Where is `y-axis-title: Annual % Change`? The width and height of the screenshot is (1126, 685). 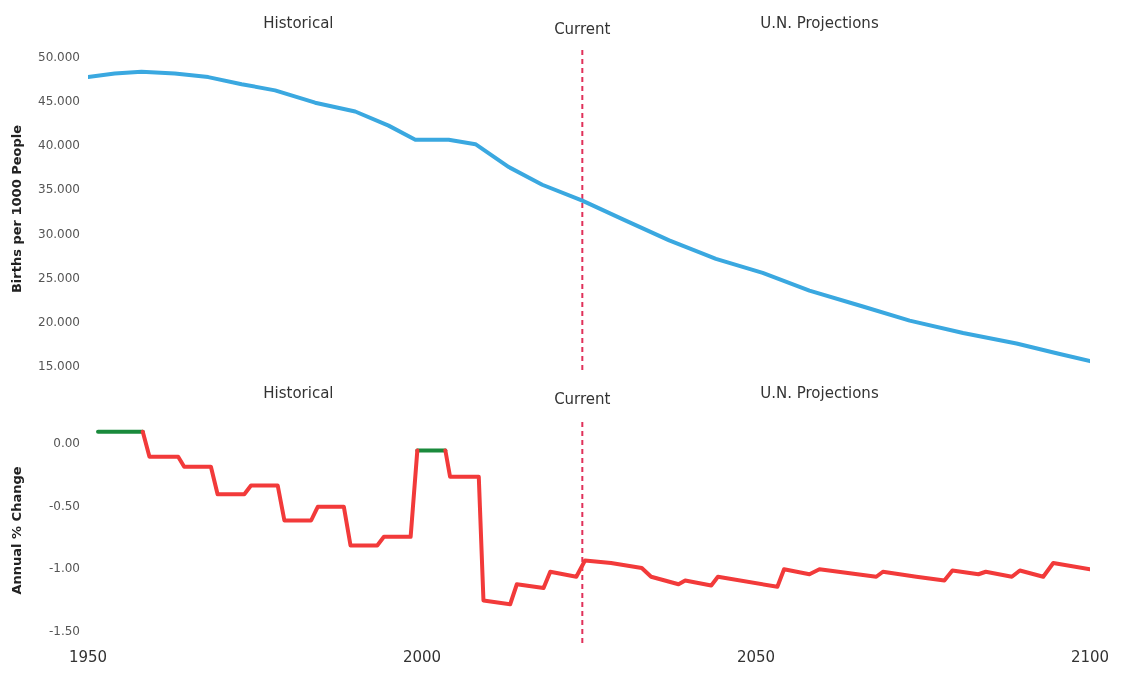
y-axis-title: Annual % Change is located at coordinates (16, 530).